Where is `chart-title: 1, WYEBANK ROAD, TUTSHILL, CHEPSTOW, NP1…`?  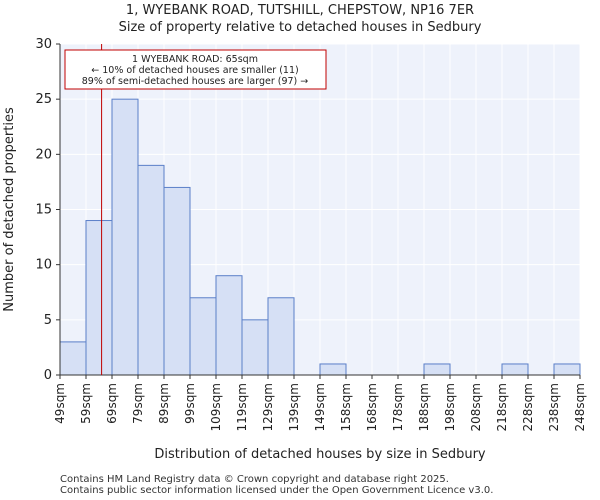 chart-title: 1, WYEBANK ROAD, TUTSHILL, CHEPSTOW, NP1… is located at coordinates (300, 10).